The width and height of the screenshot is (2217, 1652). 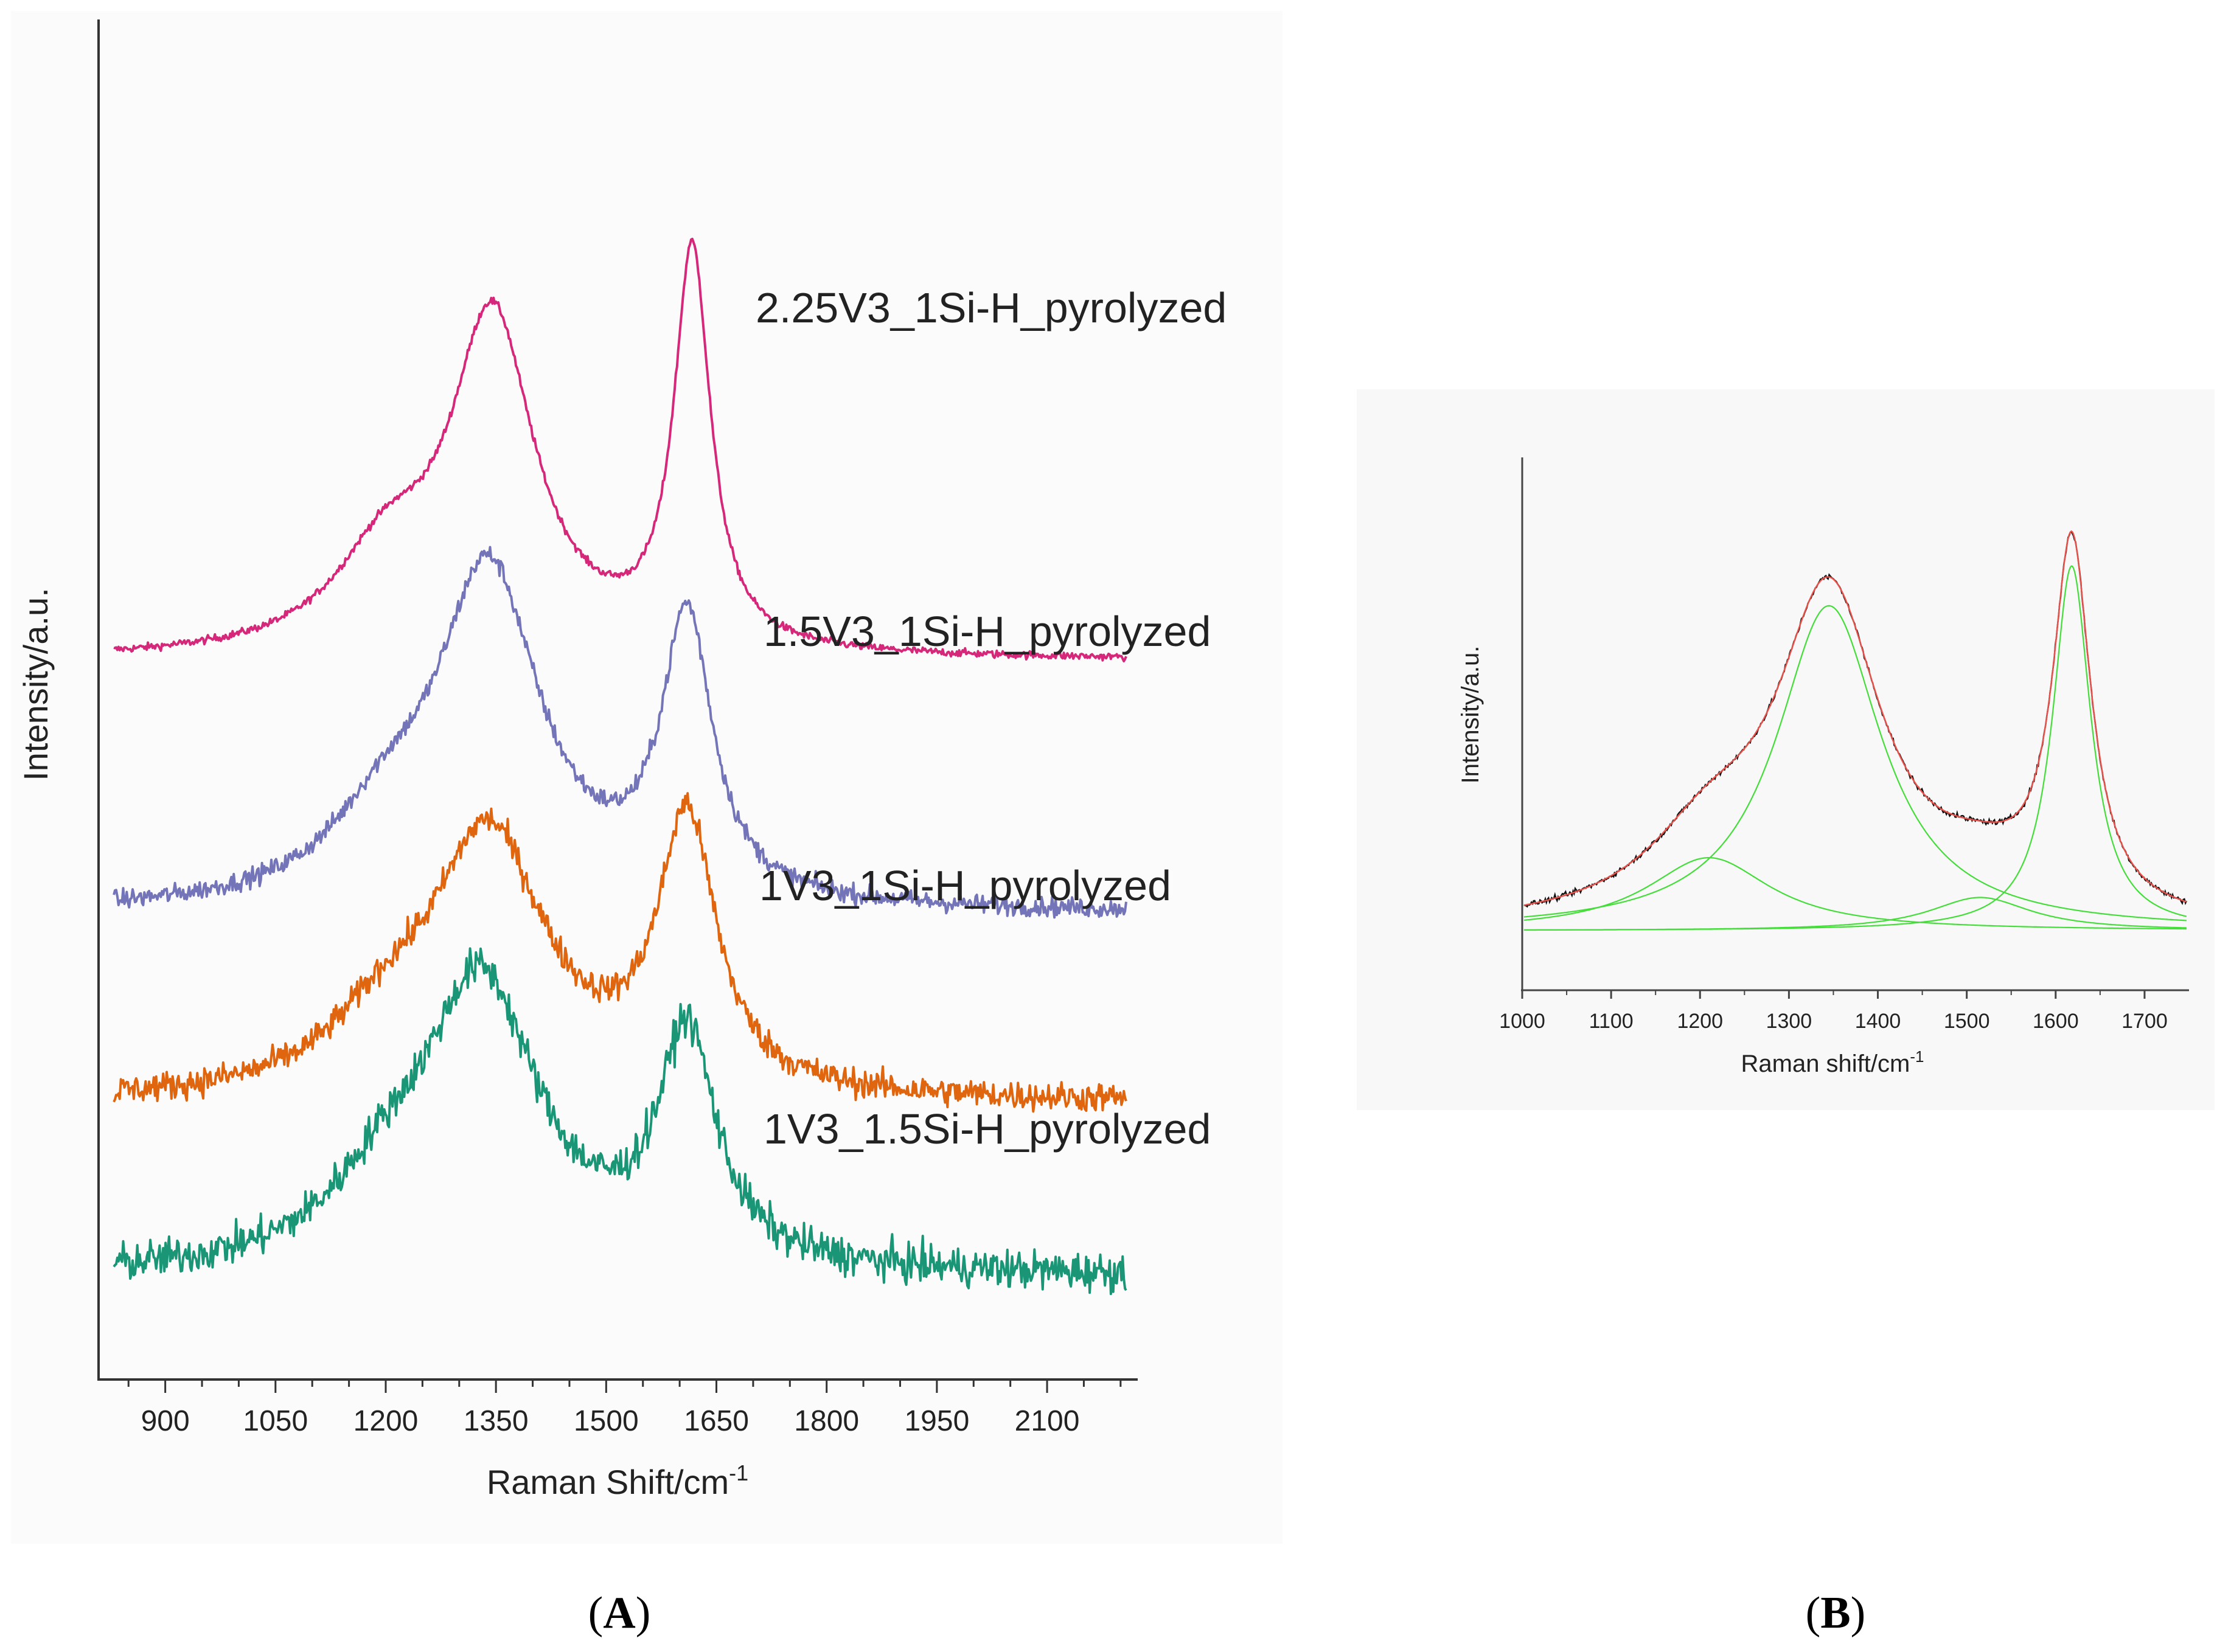 What do you see at coordinates (1826, 1063) in the screenshot?
I see `panel-b-x-axis-title-text: Raman shift/cm` at bounding box center [1826, 1063].